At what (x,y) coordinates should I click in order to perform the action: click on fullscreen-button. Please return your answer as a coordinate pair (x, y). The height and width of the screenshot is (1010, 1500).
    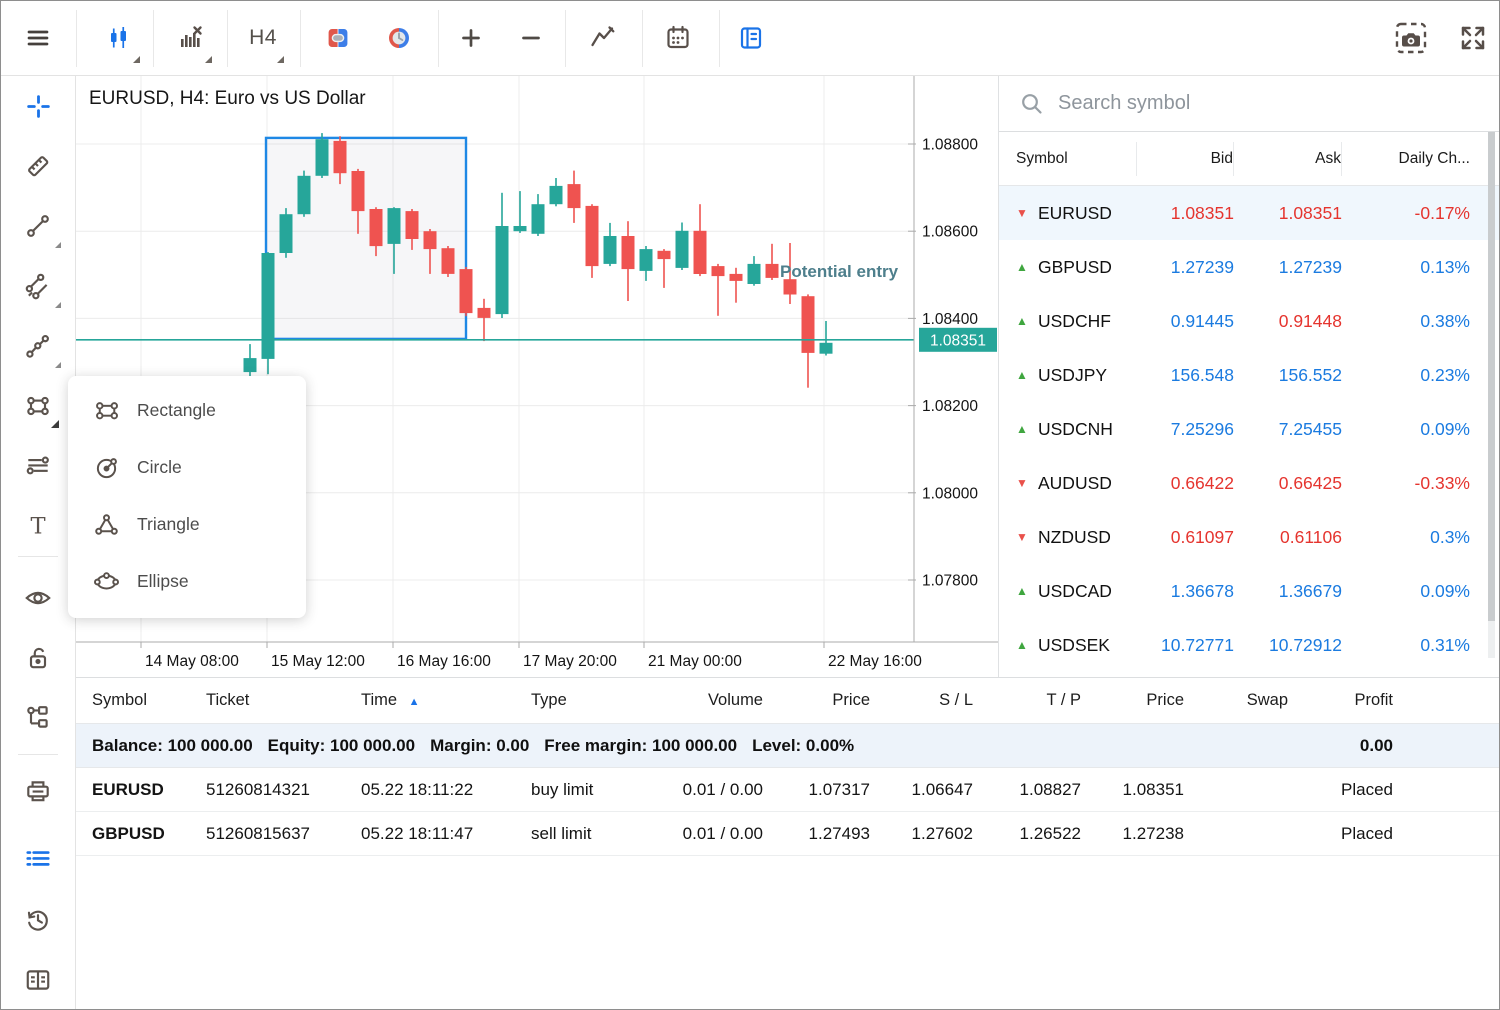
    Looking at the image, I should click on (1473, 38).